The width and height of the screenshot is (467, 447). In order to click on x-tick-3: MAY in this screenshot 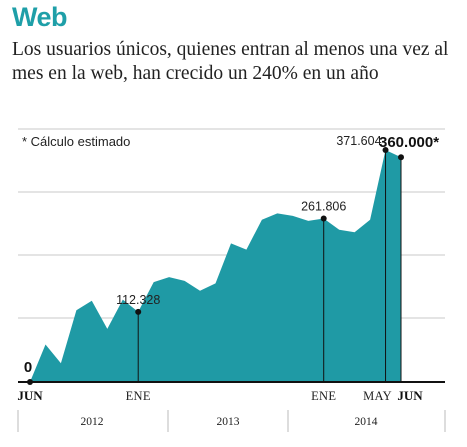, I will do `click(377, 396)`.